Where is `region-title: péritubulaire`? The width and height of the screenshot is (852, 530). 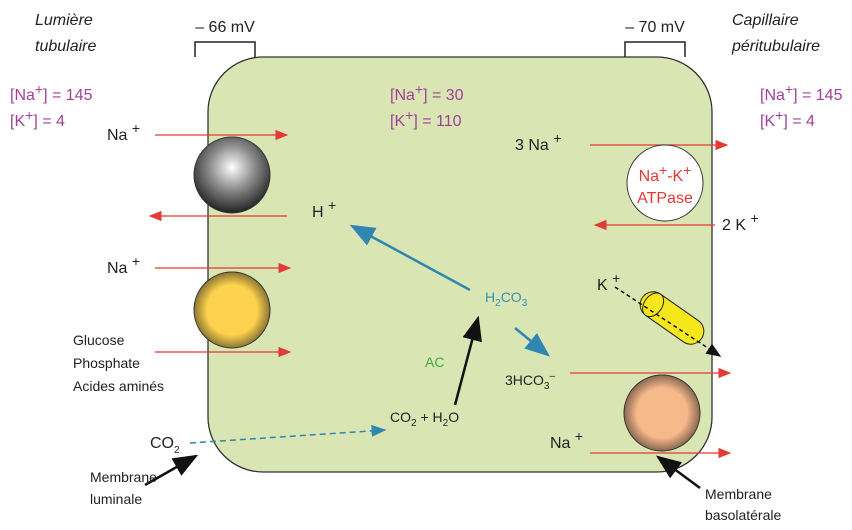 region-title: péritubulaire is located at coordinates (775, 46).